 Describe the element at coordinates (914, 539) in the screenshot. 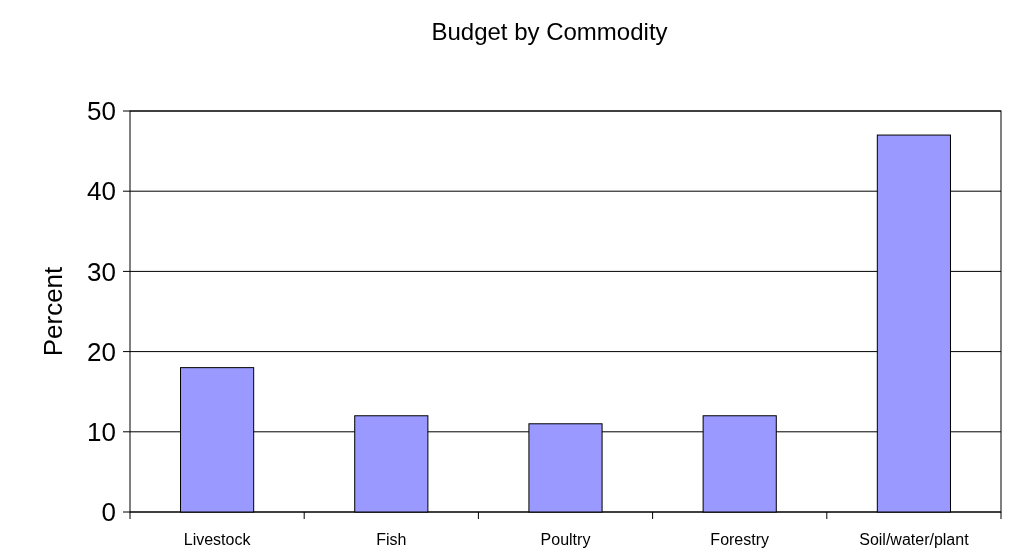

I see `x-tick-label: Soil/water/plant` at that location.